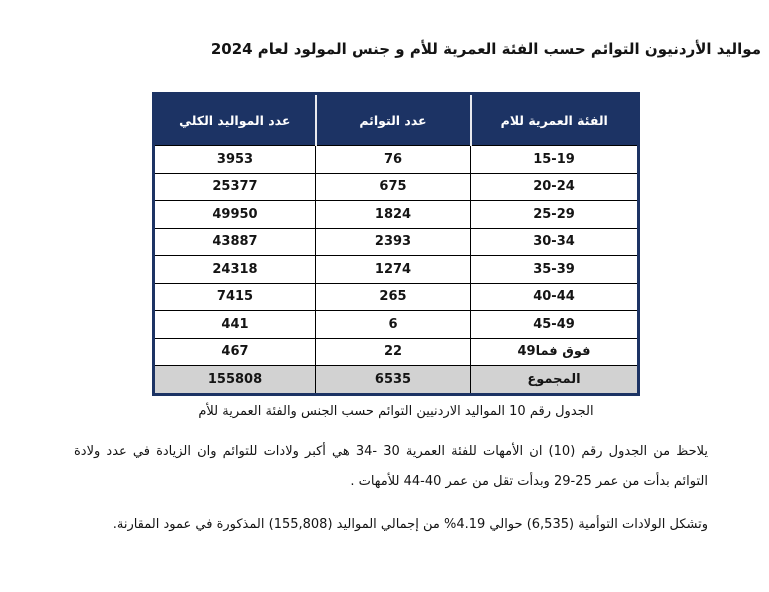  I want to click on twins-count-cell: 265, so click(393, 296).